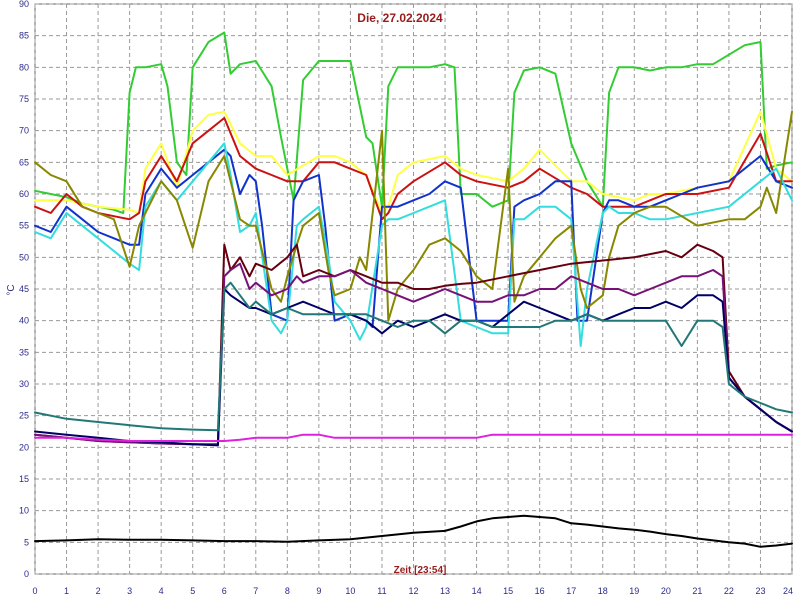 This screenshot has width=800, height=600. Describe the element at coordinates (11, 289) in the screenshot. I see `y-axis-label: °C` at that location.